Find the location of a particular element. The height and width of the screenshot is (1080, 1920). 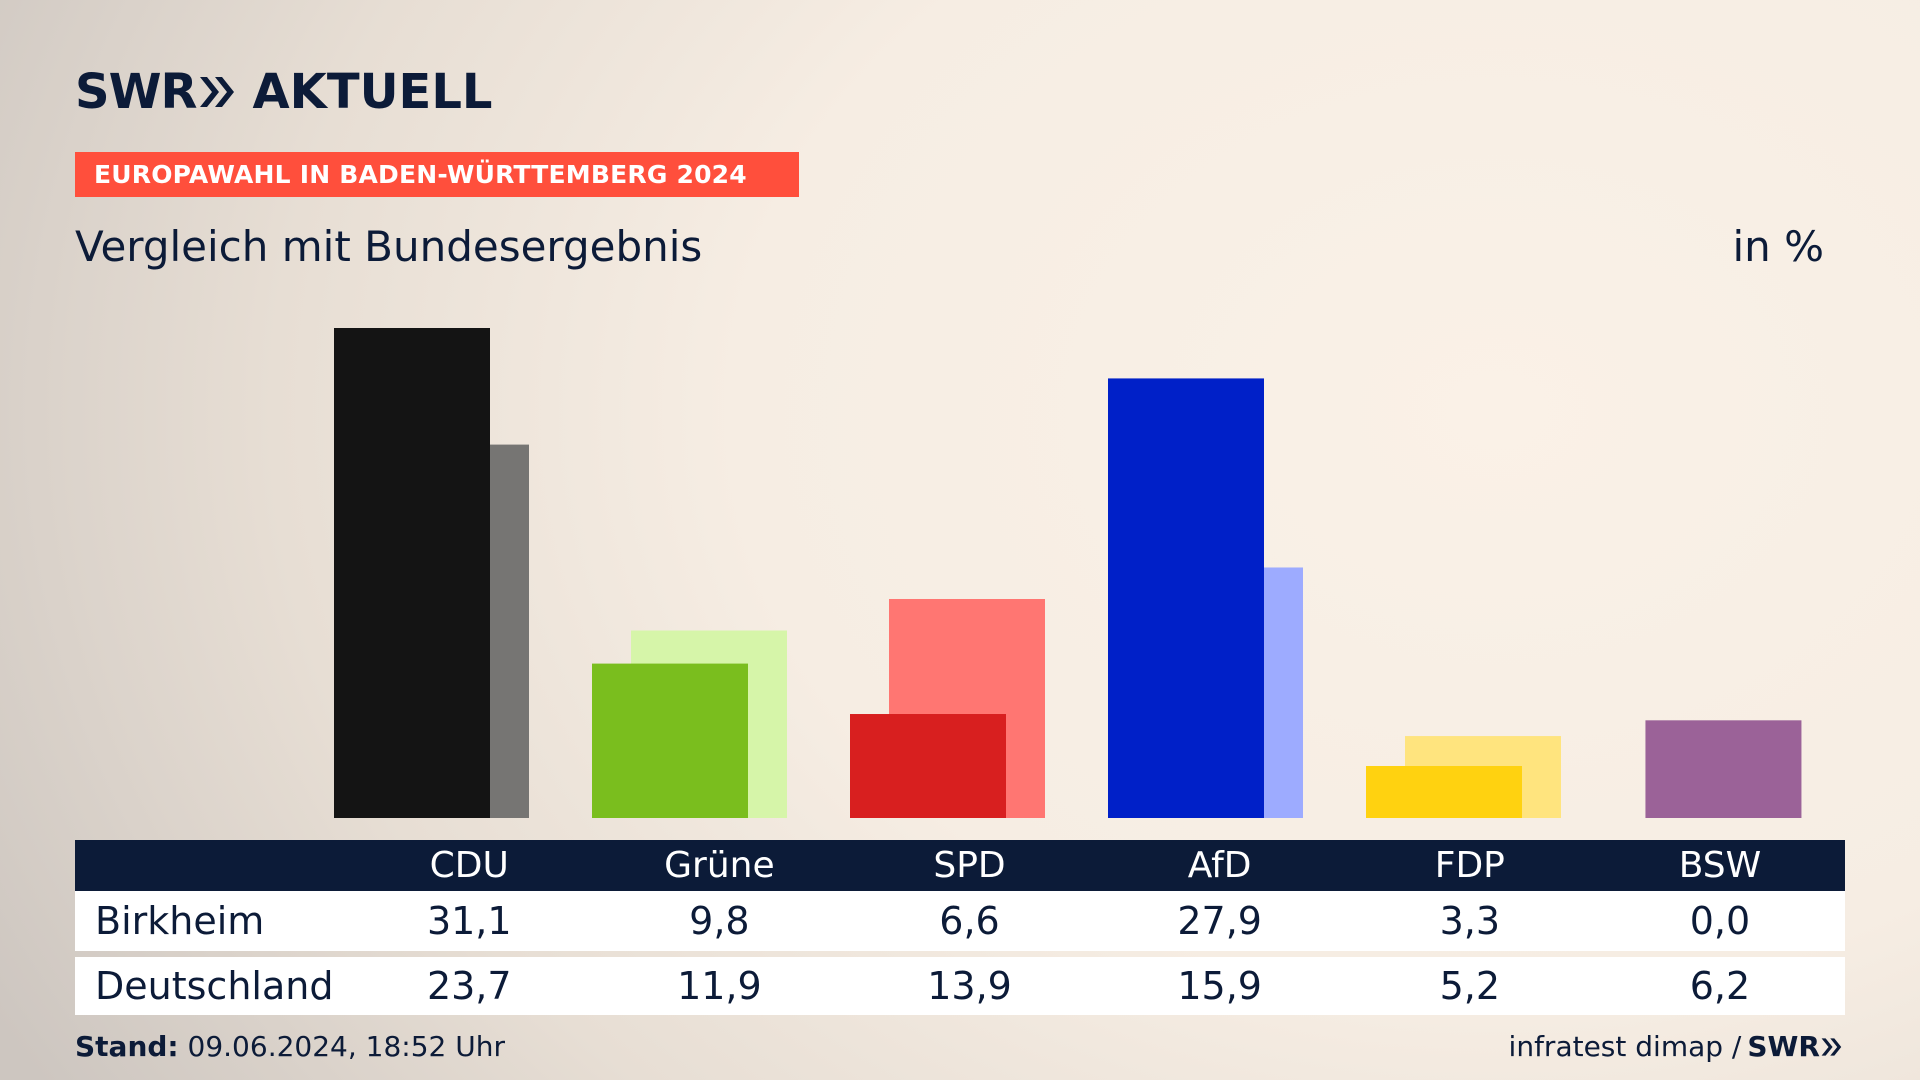

bar-birkheim-cdu is located at coordinates (412, 573).